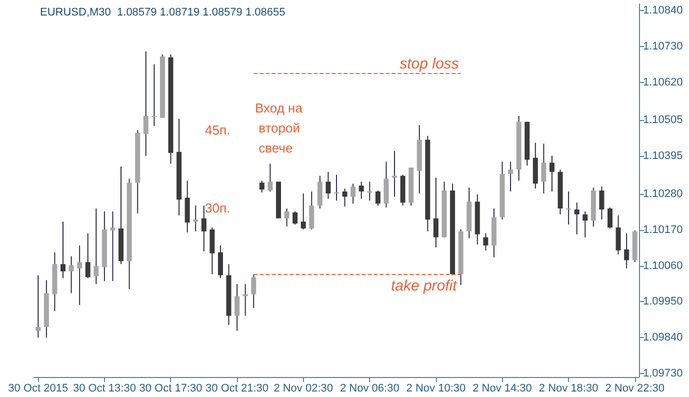  Describe the element at coordinates (635, 388) in the screenshot. I see `x-tick-label: 2 Nov 22:30` at that location.